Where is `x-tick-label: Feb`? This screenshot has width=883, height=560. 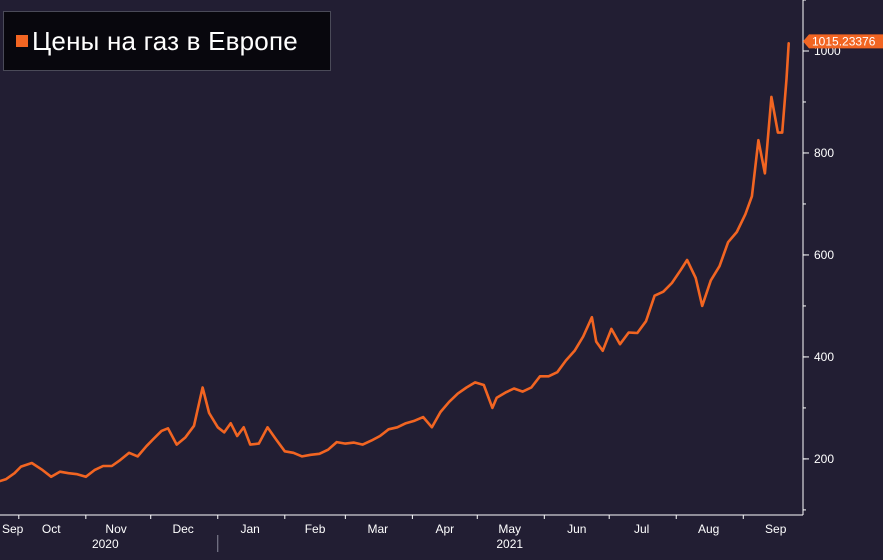 x-tick-label: Feb is located at coordinates (315, 529).